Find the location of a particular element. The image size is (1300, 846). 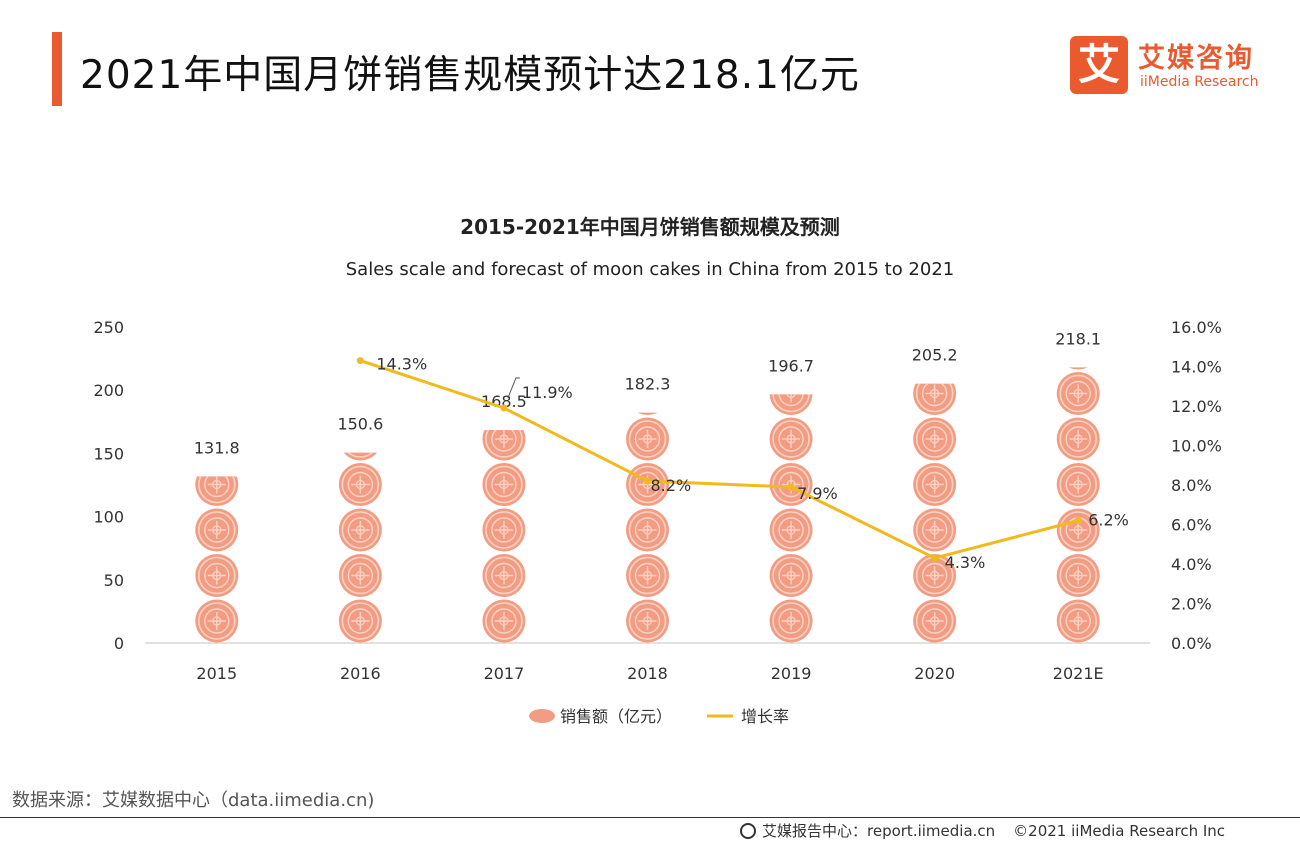

y-left-tick-label: 0 is located at coordinates (119, 643).